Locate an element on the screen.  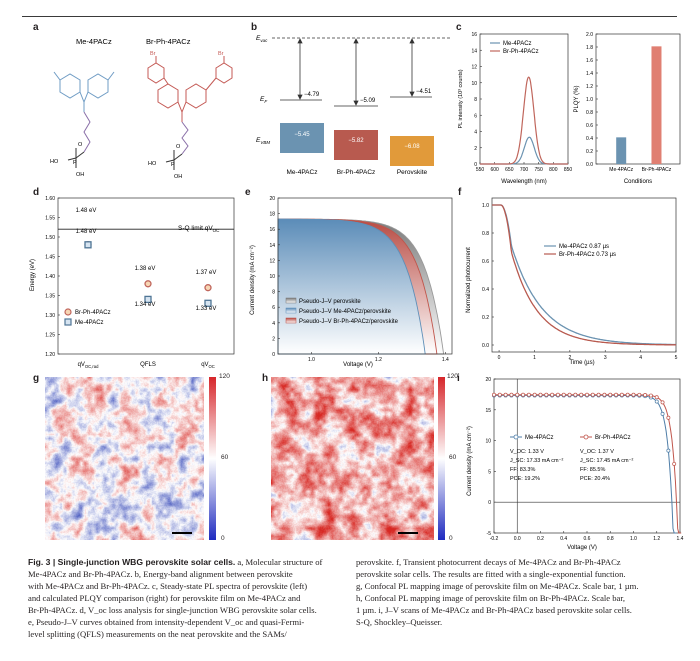
br-p-text: P is located at coordinates (173, 165).